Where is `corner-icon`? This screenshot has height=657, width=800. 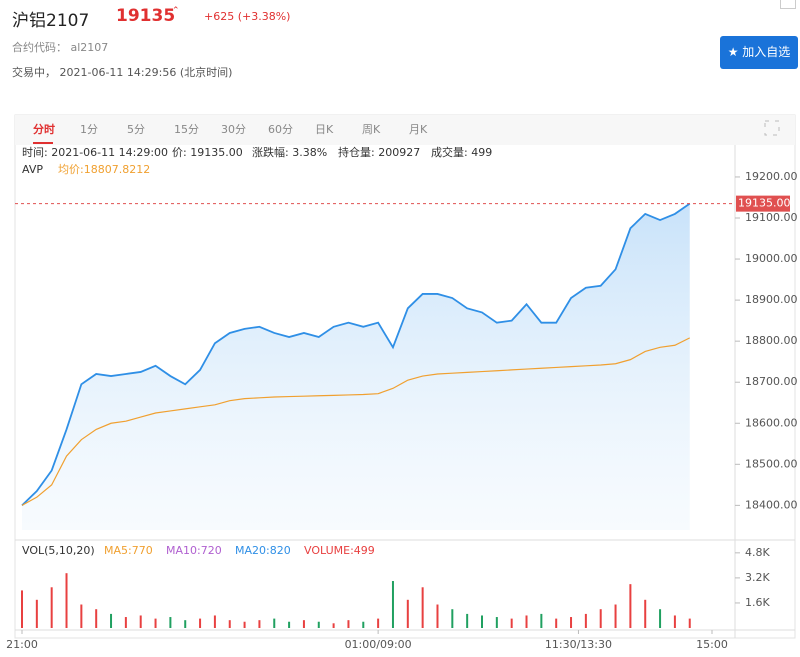
corner-icon is located at coordinates (788, 4).